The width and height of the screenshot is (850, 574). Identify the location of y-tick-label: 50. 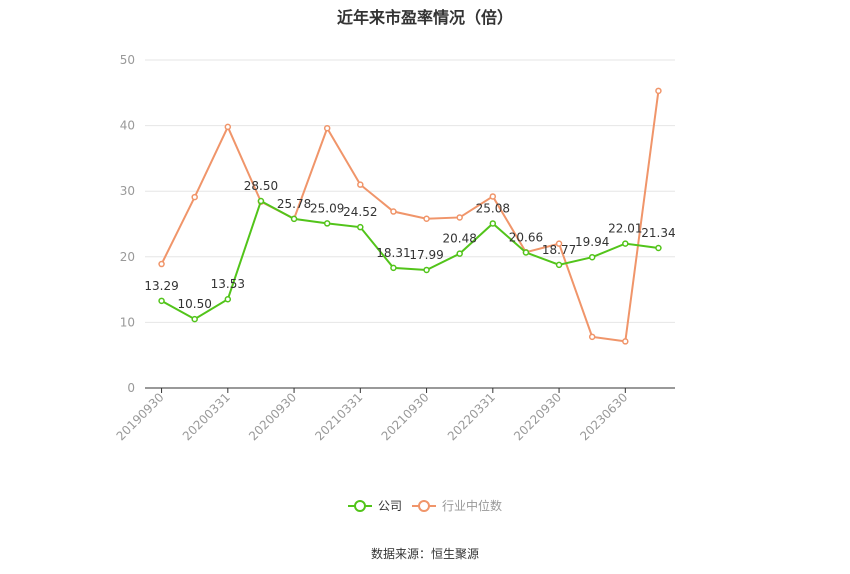
(127, 60).